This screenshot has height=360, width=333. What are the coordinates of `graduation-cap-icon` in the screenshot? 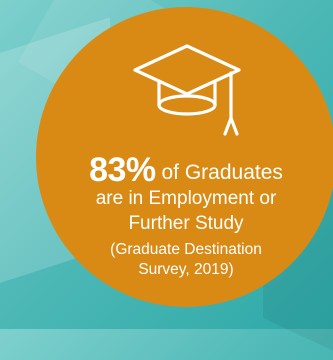 It's located at (187, 90).